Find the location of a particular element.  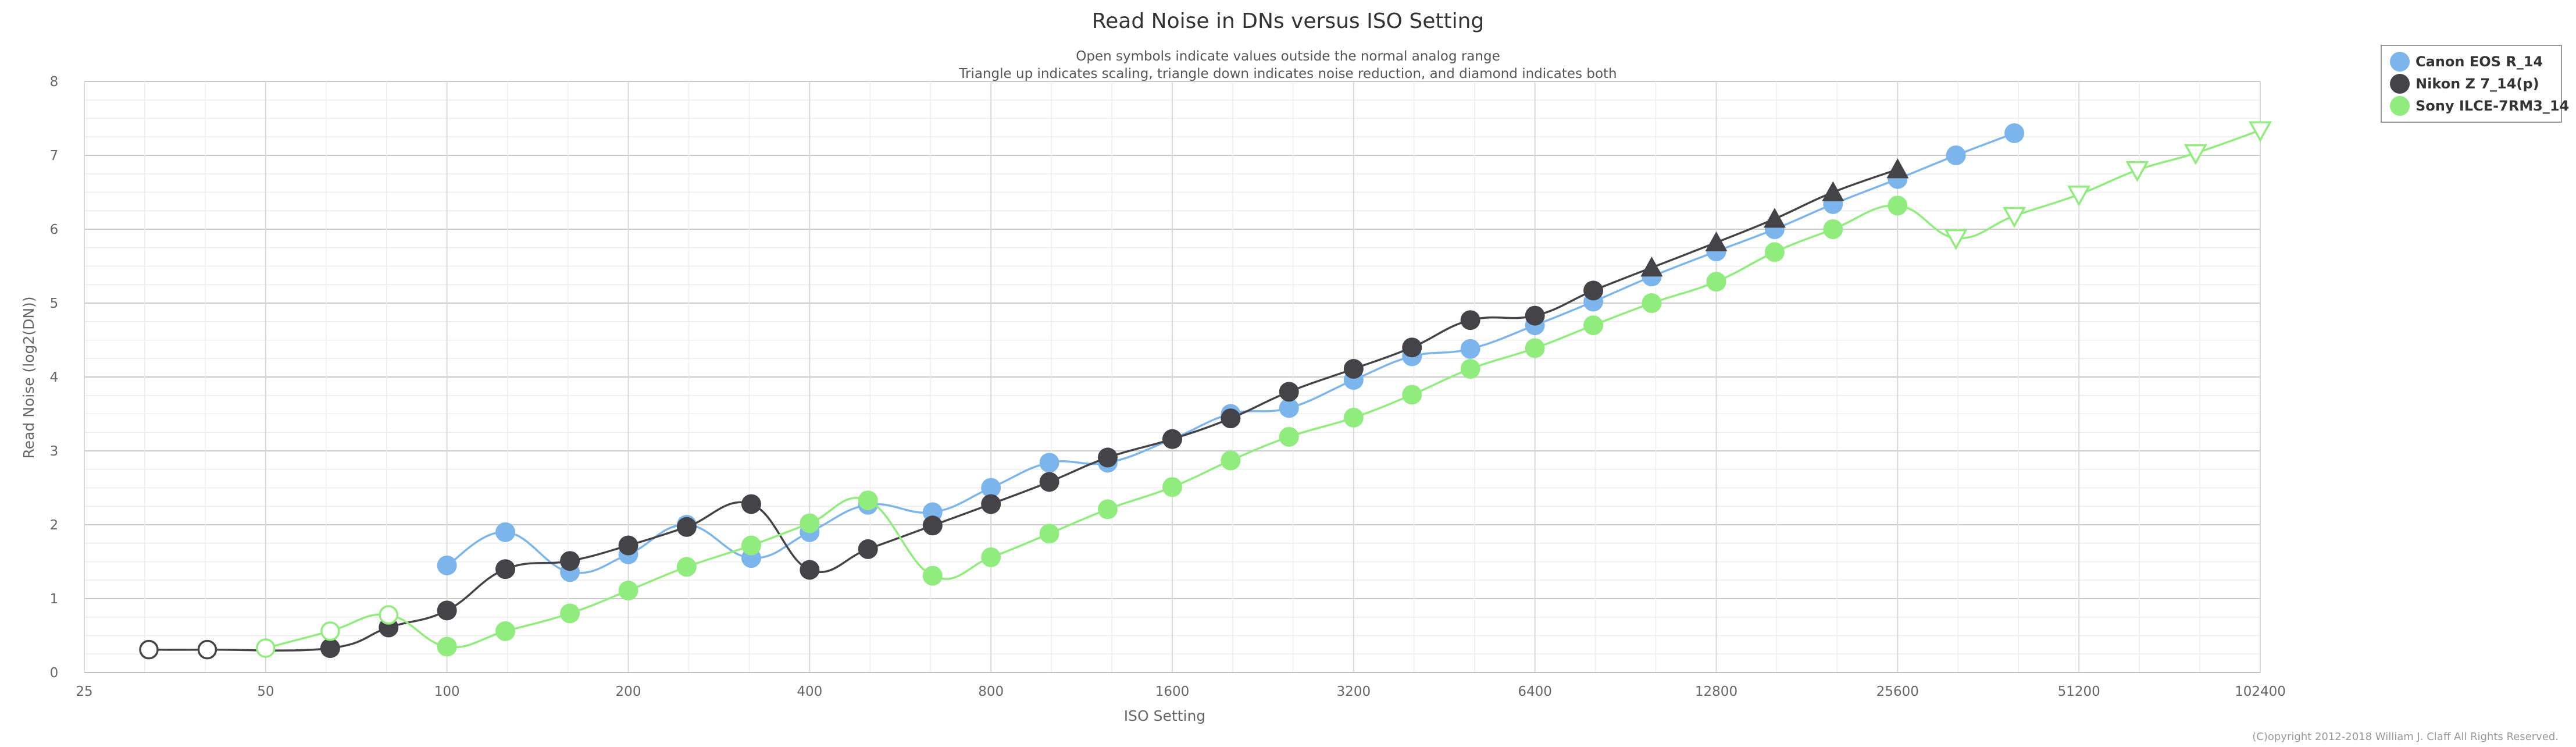

x-tick-label: 800 is located at coordinates (991, 691).